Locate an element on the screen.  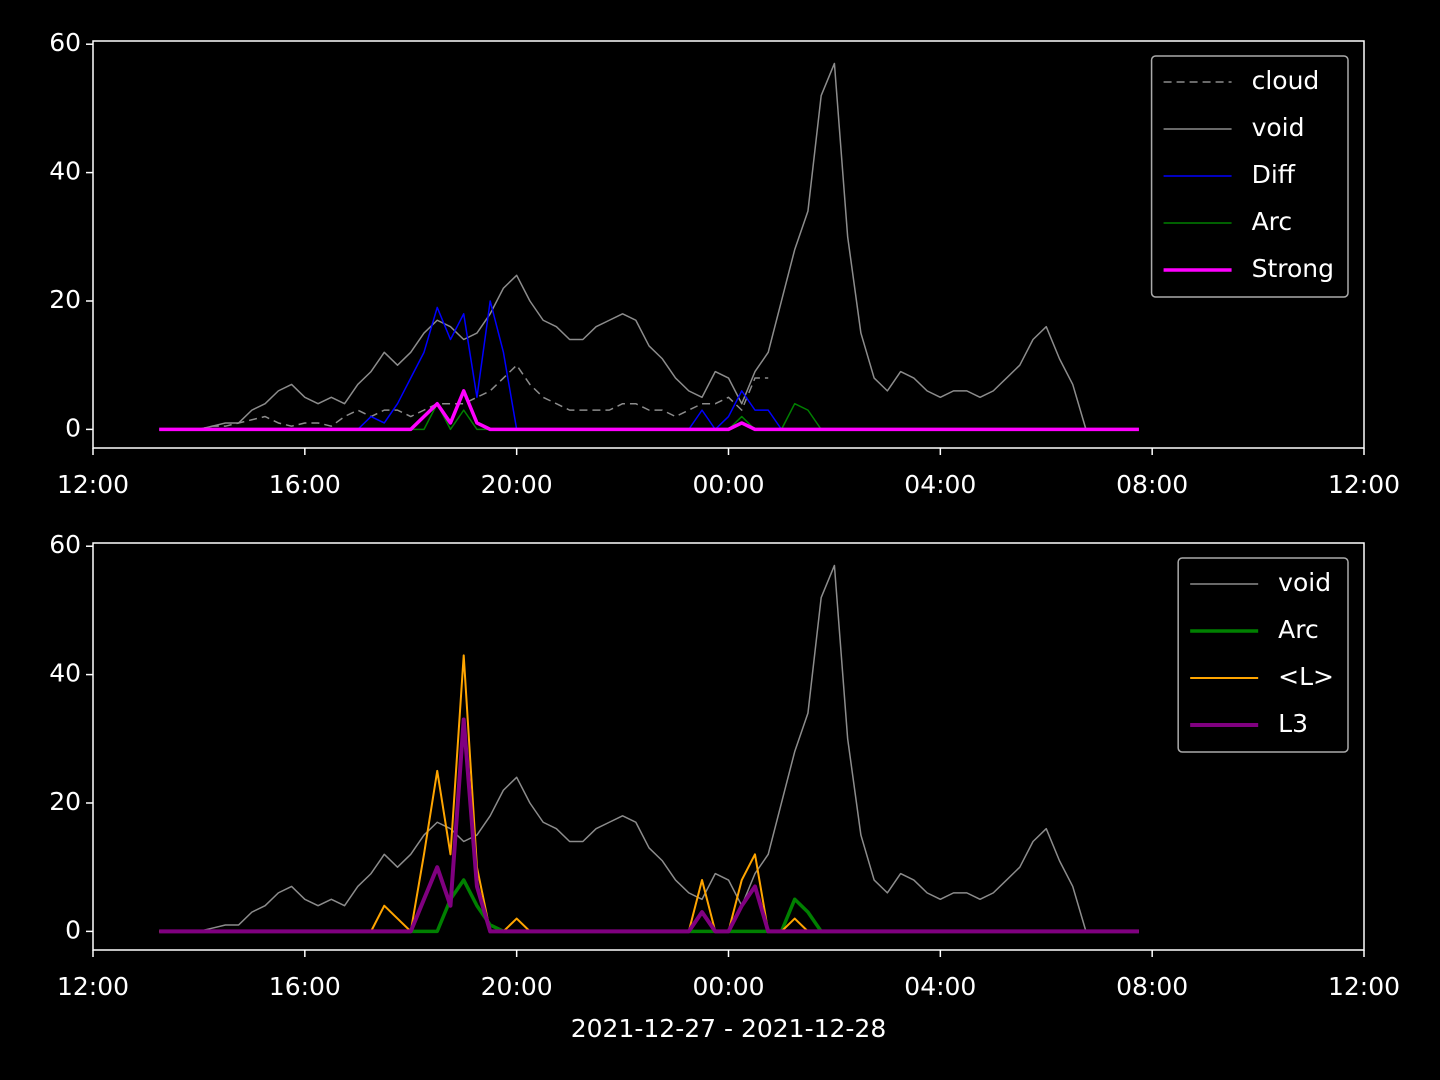
legend: void Arc <L> L3 is located at coordinates (1262, 653).